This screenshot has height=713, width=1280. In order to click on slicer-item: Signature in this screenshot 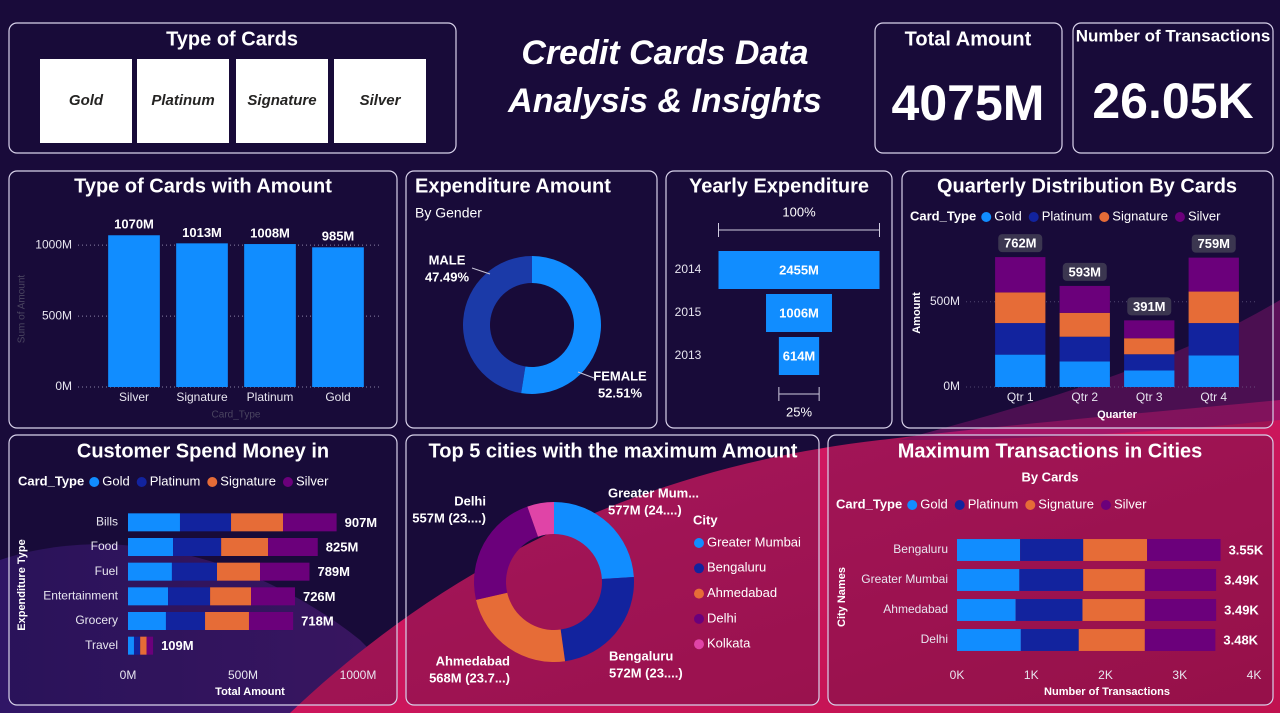, I will do `click(281, 100)`.